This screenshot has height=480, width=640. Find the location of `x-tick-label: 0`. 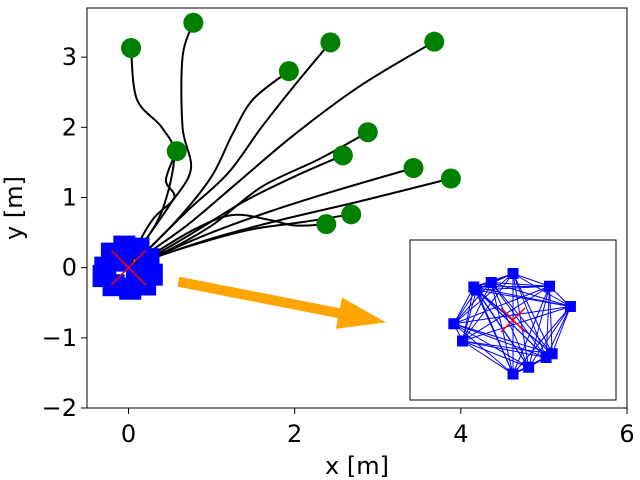

x-tick-label: 0 is located at coordinates (128, 434).